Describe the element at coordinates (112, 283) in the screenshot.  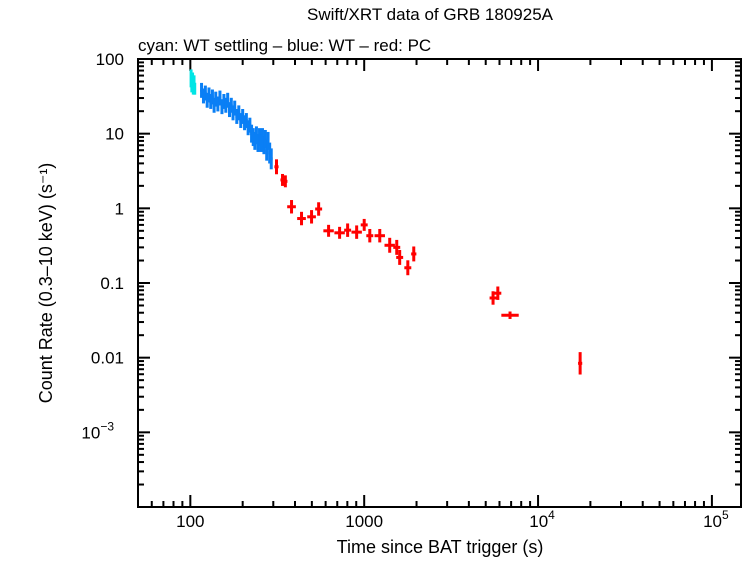
I see `y-tick-label: 0.1` at that location.